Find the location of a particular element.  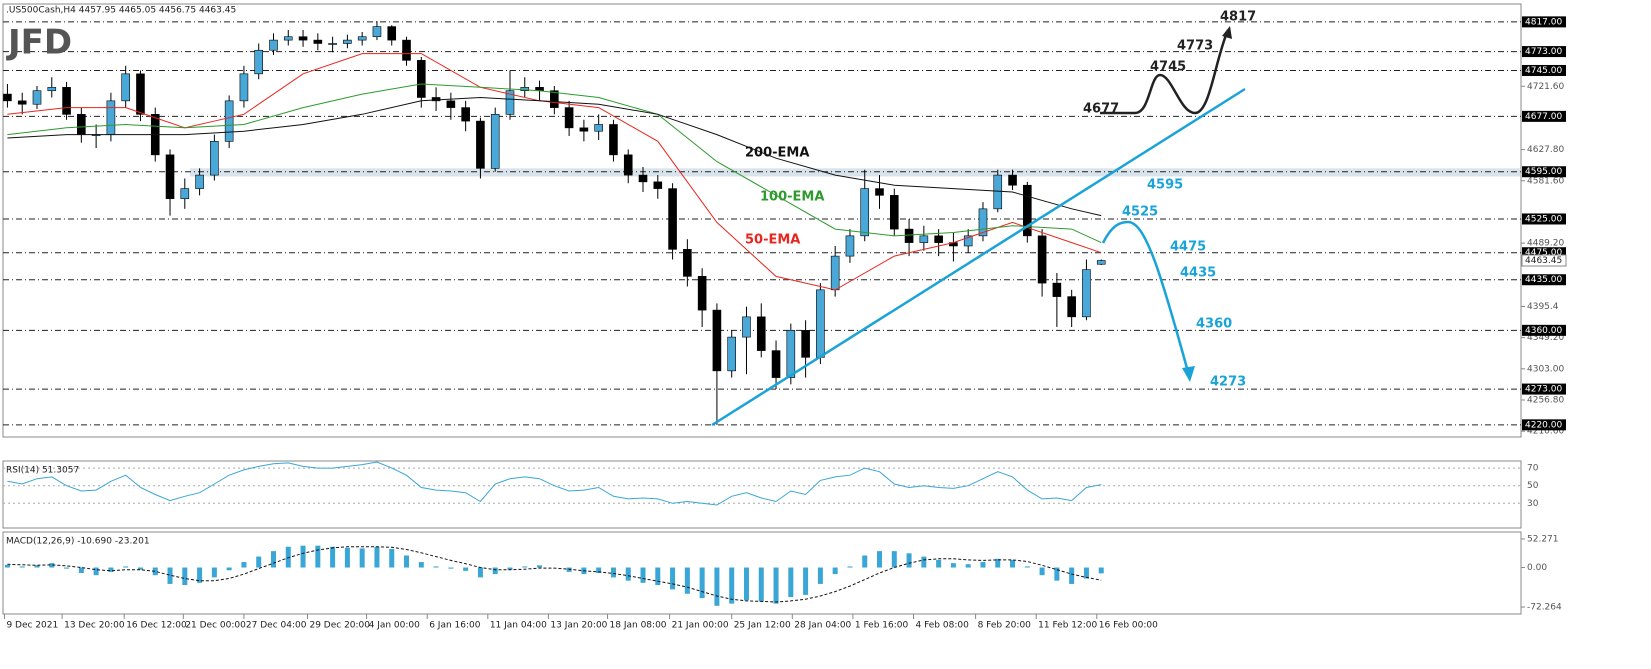

x-tick-label: 11 Jan 04:00 is located at coordinates (518, 626).